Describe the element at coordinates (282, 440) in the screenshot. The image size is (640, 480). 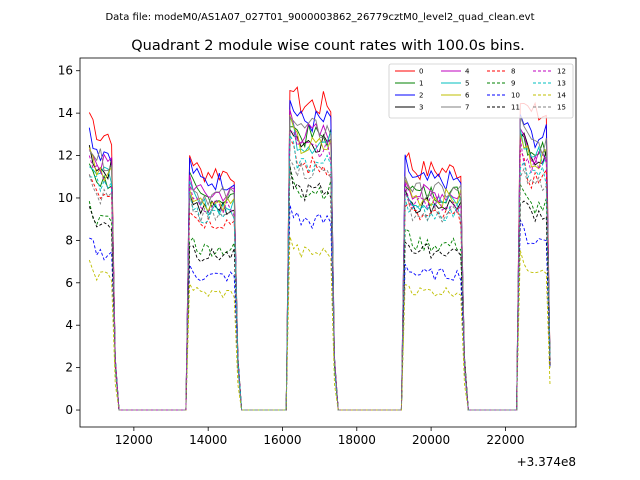
I see `x-tick-label: 16000` at that location.